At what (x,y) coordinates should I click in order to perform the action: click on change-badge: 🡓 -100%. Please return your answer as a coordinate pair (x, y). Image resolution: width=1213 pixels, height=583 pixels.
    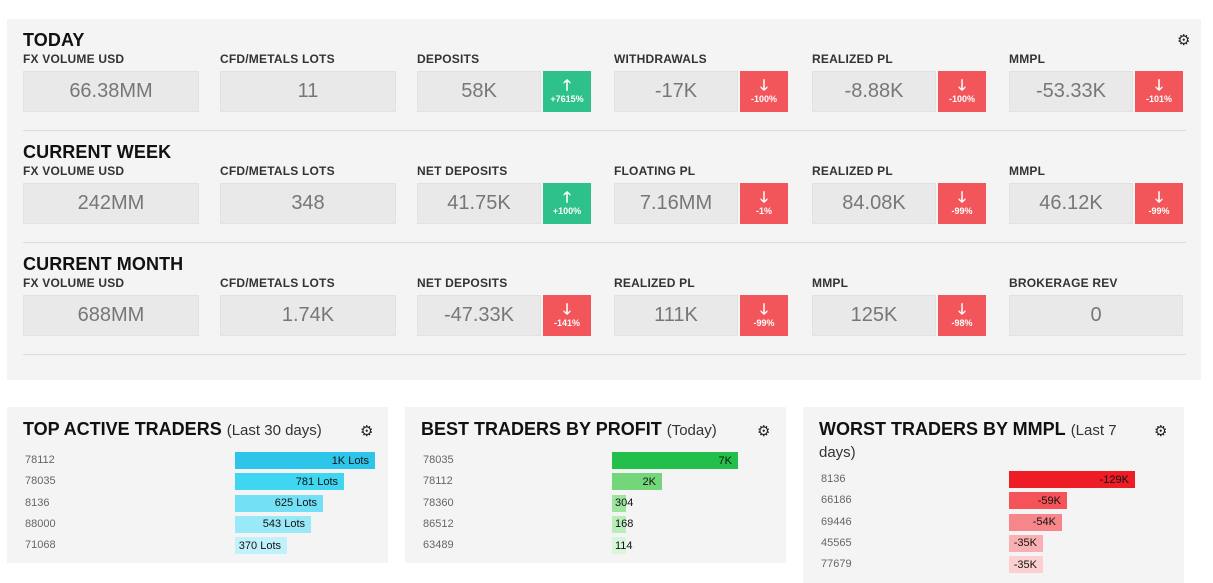
    Looking at the image, I should click on (764, 91).